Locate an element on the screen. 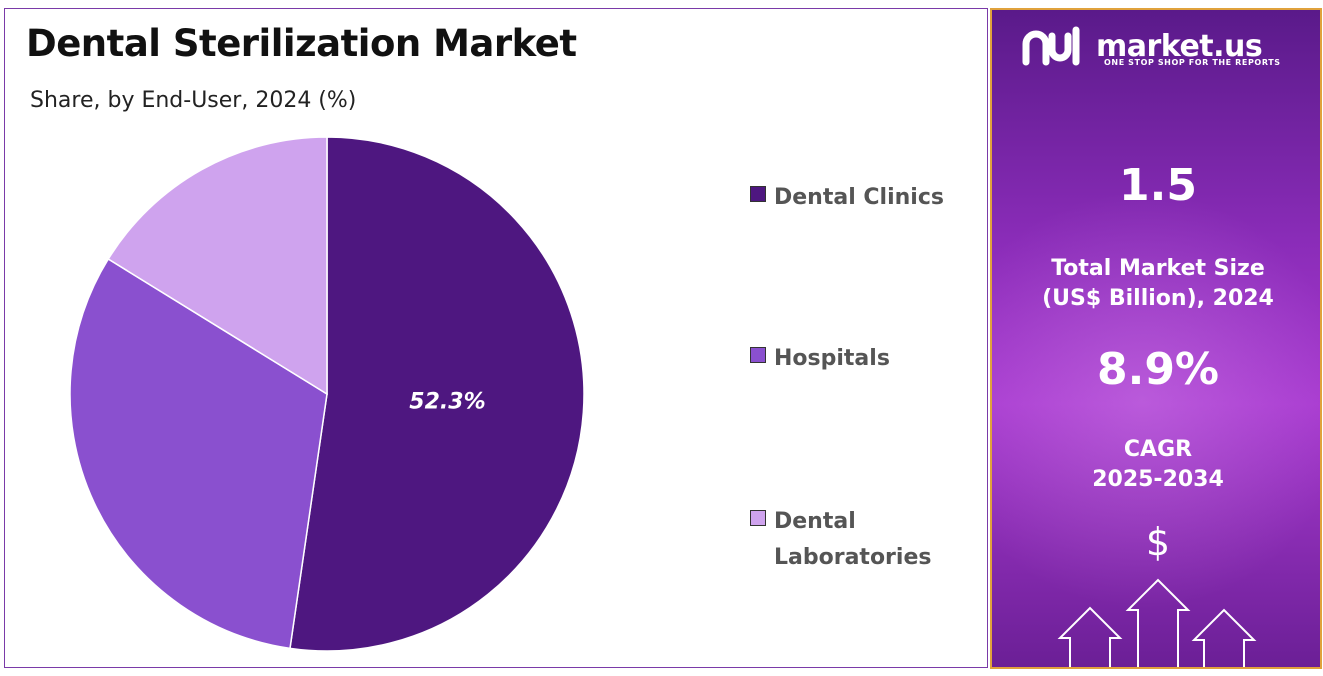  market-size-label-line2: (US$ Billion), 2024 is located at coordinates (1158, 298).